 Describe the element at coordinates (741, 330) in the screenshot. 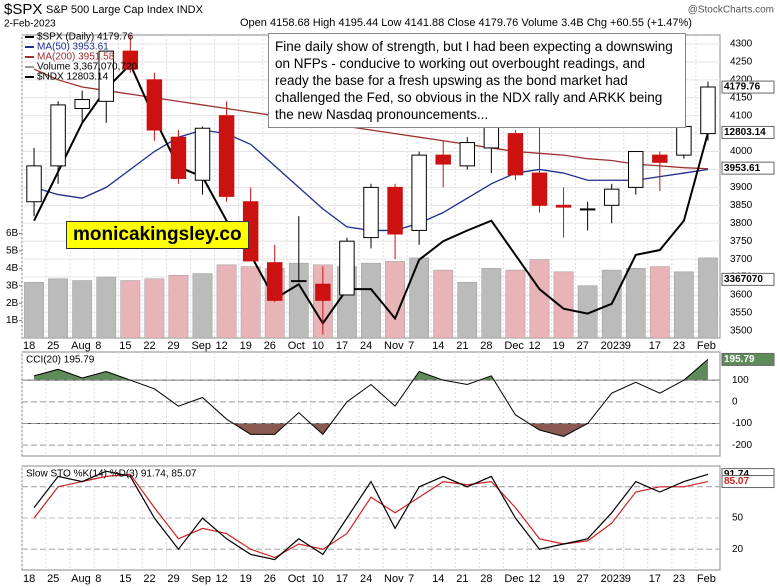

I see `y-tick-label: 3500` at that location.